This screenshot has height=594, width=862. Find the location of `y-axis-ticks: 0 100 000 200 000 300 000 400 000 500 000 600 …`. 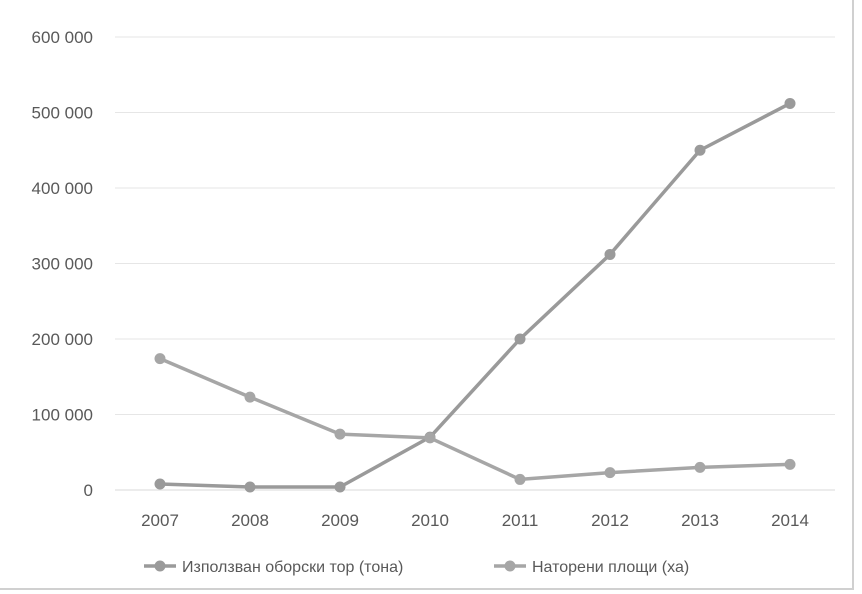

y-axis-ticks: 0 100 000 200 000 300 000 400 000 500 000 600 … is located at coordinates (62, 264).